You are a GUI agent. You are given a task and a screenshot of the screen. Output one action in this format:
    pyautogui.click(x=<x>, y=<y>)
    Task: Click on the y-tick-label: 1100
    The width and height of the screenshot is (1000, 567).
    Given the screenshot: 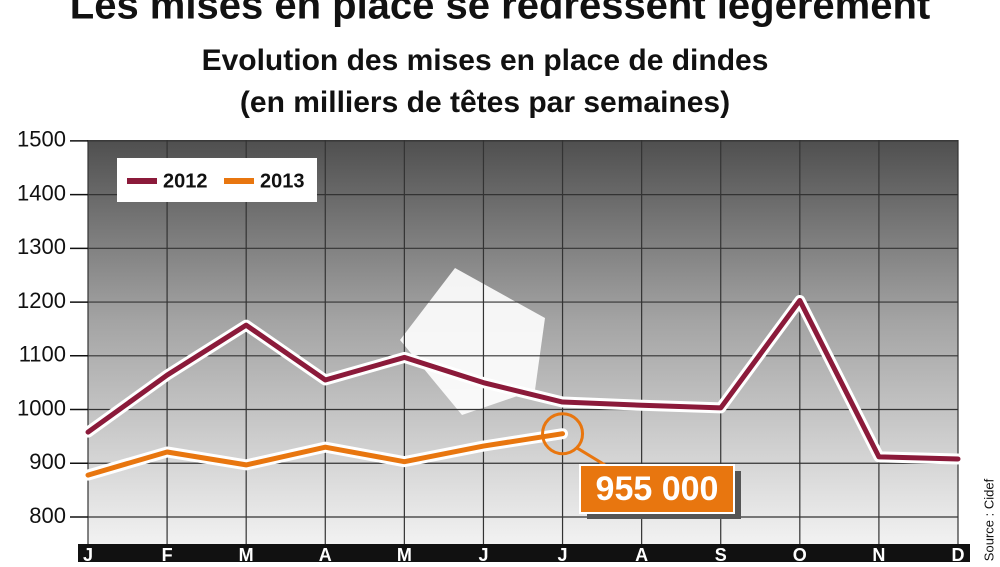 What is the action you would take?
    pyautogui.click(x=42, y=354)
    